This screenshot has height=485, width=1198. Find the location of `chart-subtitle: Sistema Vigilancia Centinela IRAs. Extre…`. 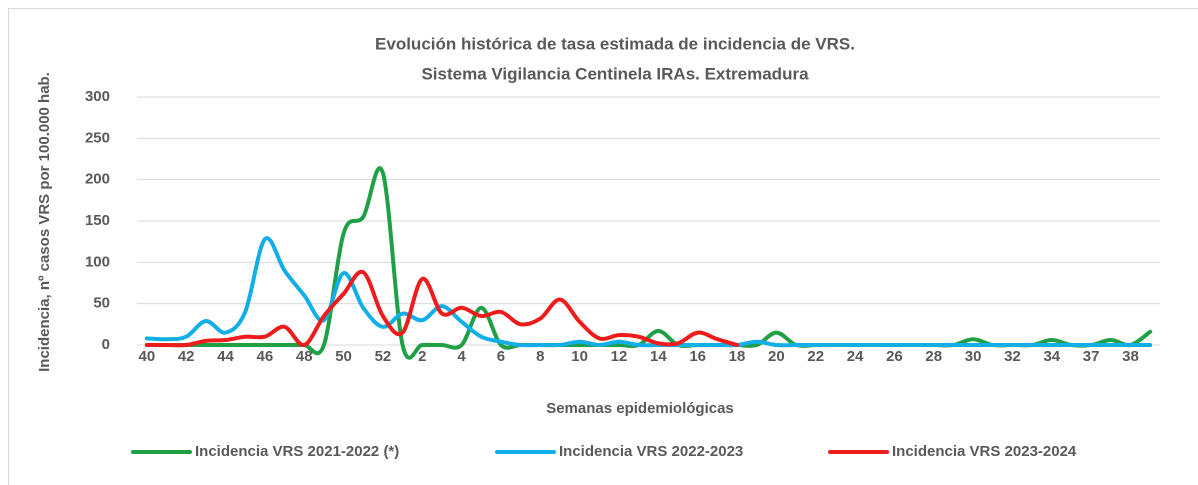

chart-subtitle: Sistema Vigilancia Centinela IRAs. Extre… is located at coordinates (615, 73).